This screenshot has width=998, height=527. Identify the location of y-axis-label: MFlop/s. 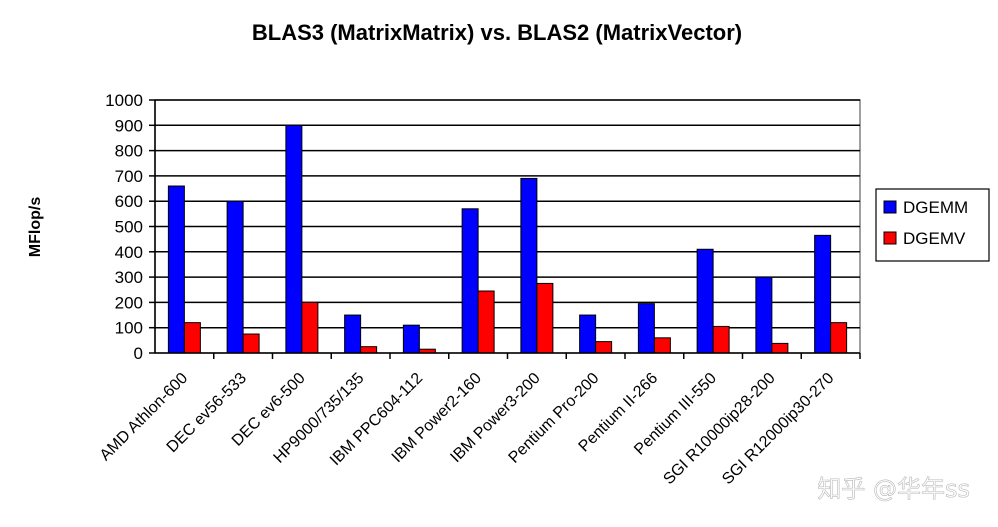
(35, 227).